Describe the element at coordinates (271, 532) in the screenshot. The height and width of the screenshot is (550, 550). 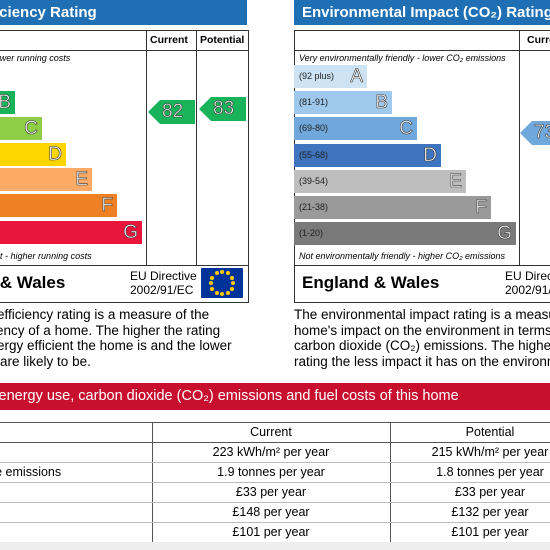
I see `current-value: £101 per year` at that location.